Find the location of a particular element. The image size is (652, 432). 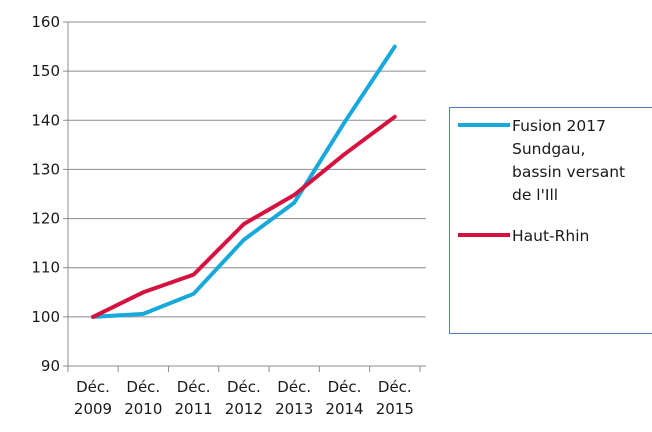

x-tick-label-5-1: 2014 is located at coordinates (344, 409).